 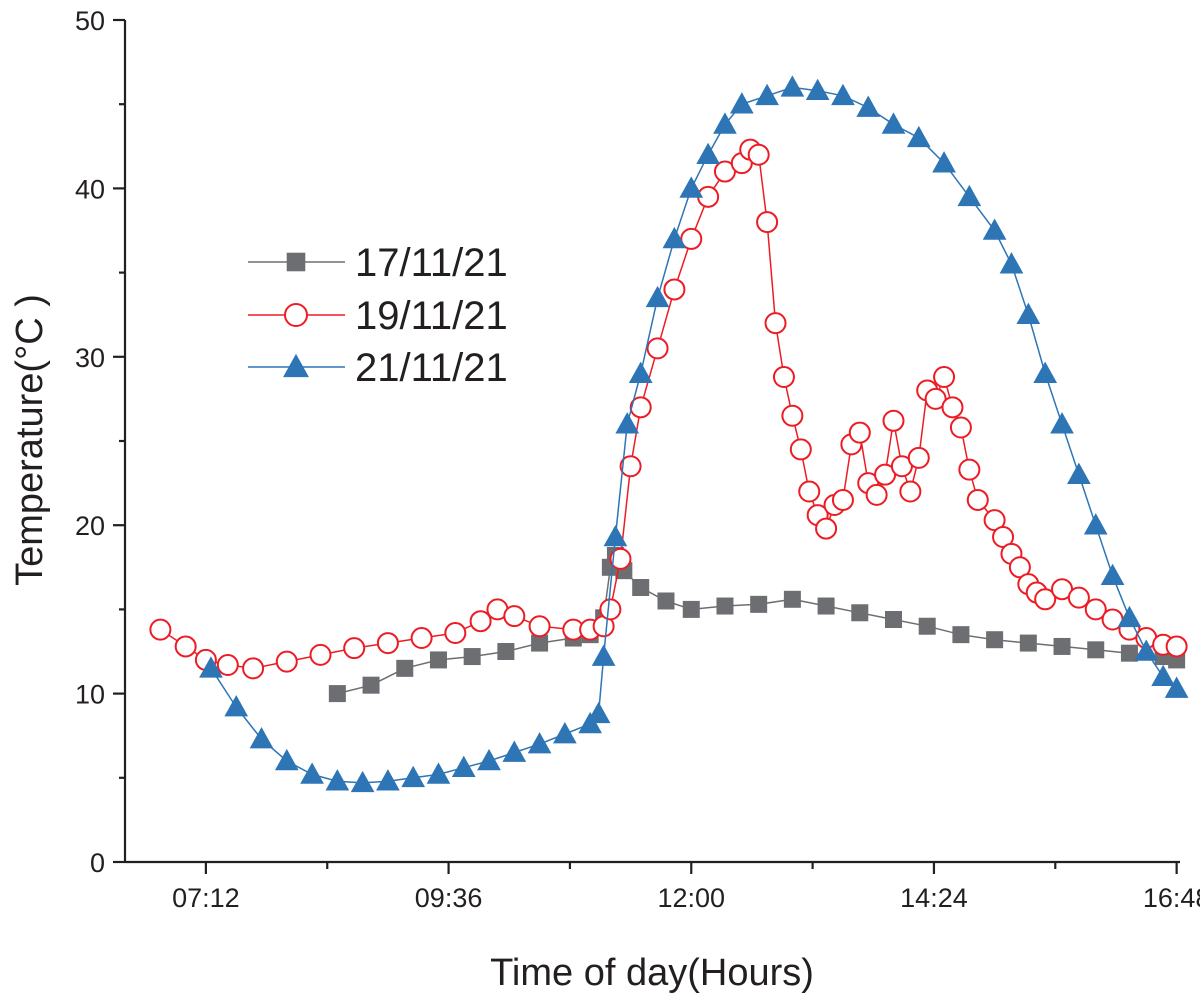 What do you see at coordinates (90, 526) in the screenshot?
I see `y-tick-label-20: 20` at bounding box center [90, 526].